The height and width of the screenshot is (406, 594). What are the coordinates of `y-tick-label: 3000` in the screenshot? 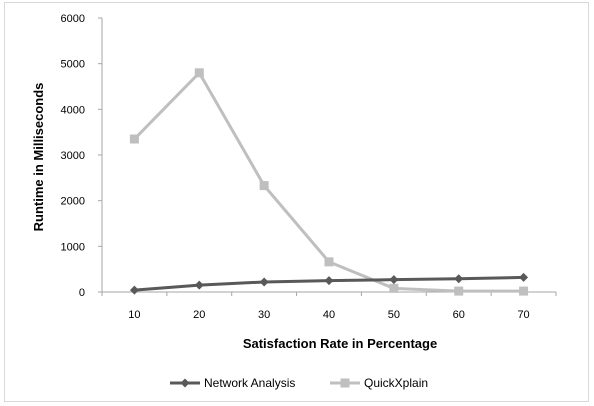 It's located at (73, 156).